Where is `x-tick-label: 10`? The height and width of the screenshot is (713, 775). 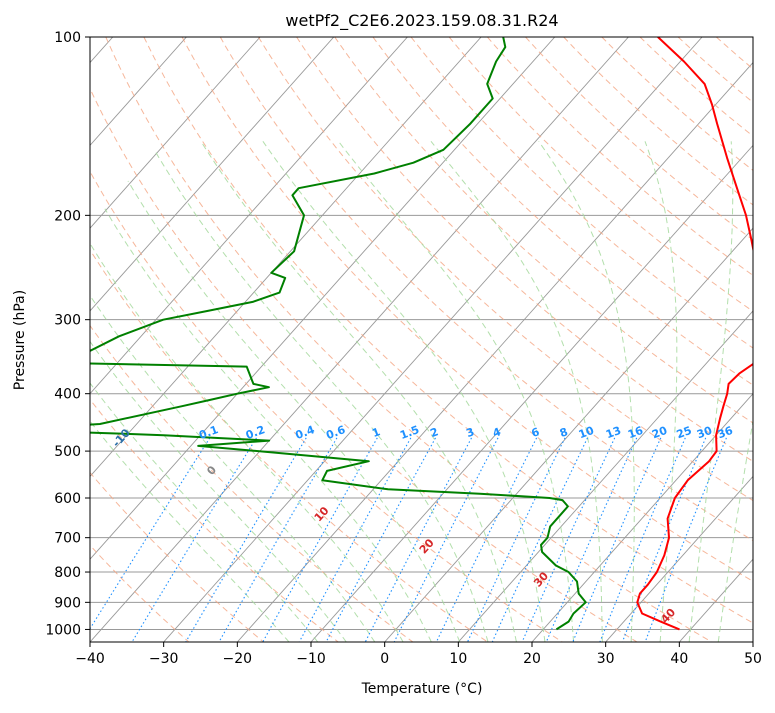
x-tick-label: 10 is located at coordinates (458, 659).